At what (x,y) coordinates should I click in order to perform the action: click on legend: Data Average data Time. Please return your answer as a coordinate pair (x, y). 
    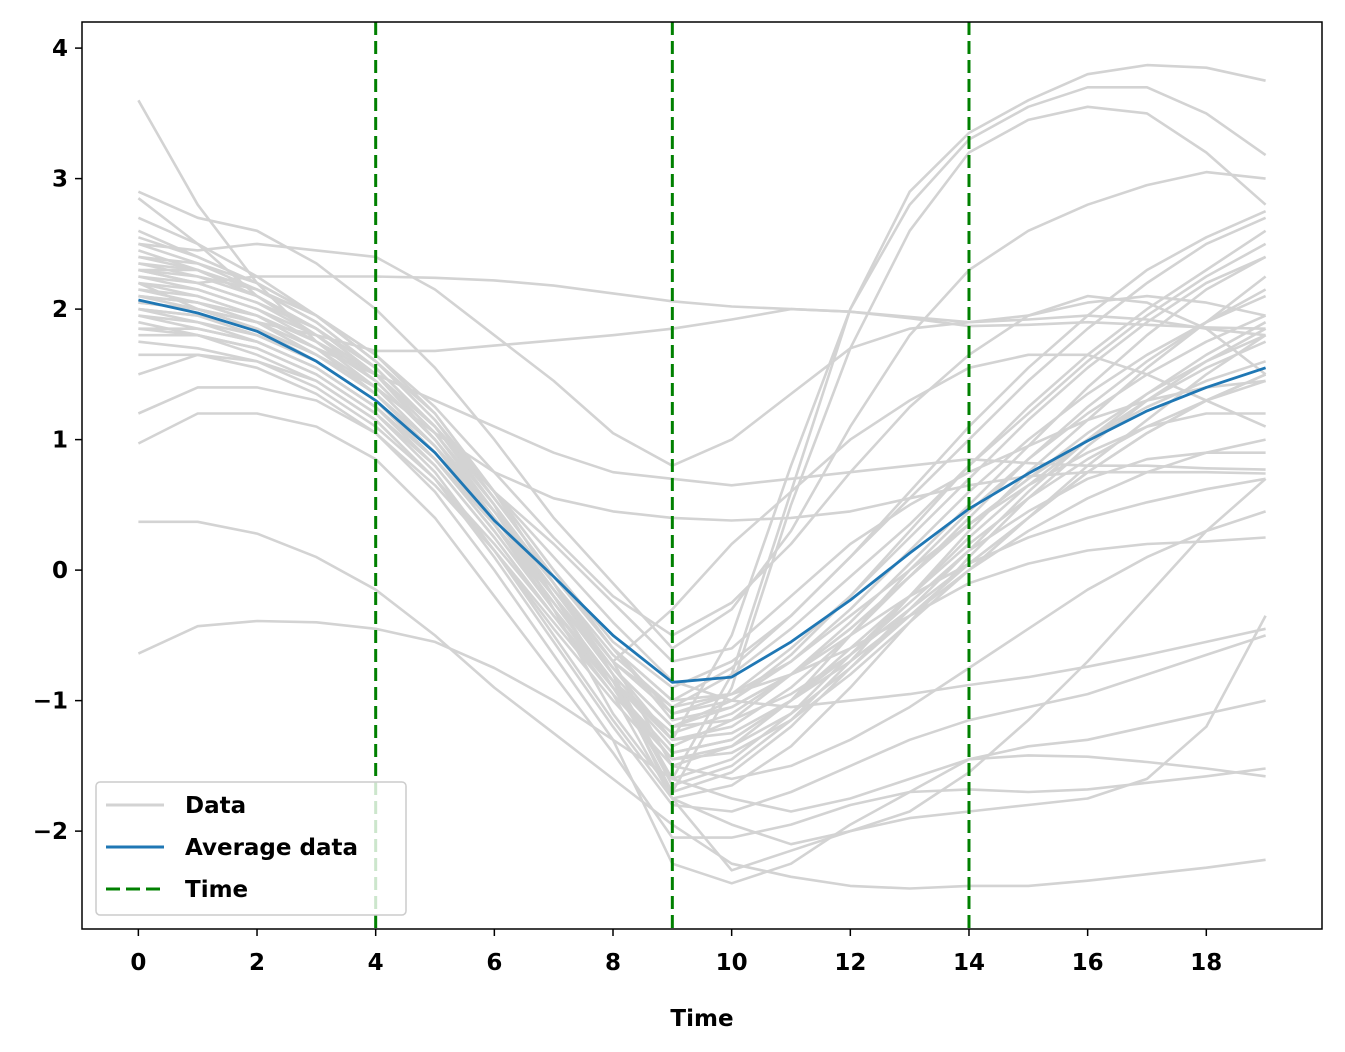
    Looking at the image, I should click on (251, 848).